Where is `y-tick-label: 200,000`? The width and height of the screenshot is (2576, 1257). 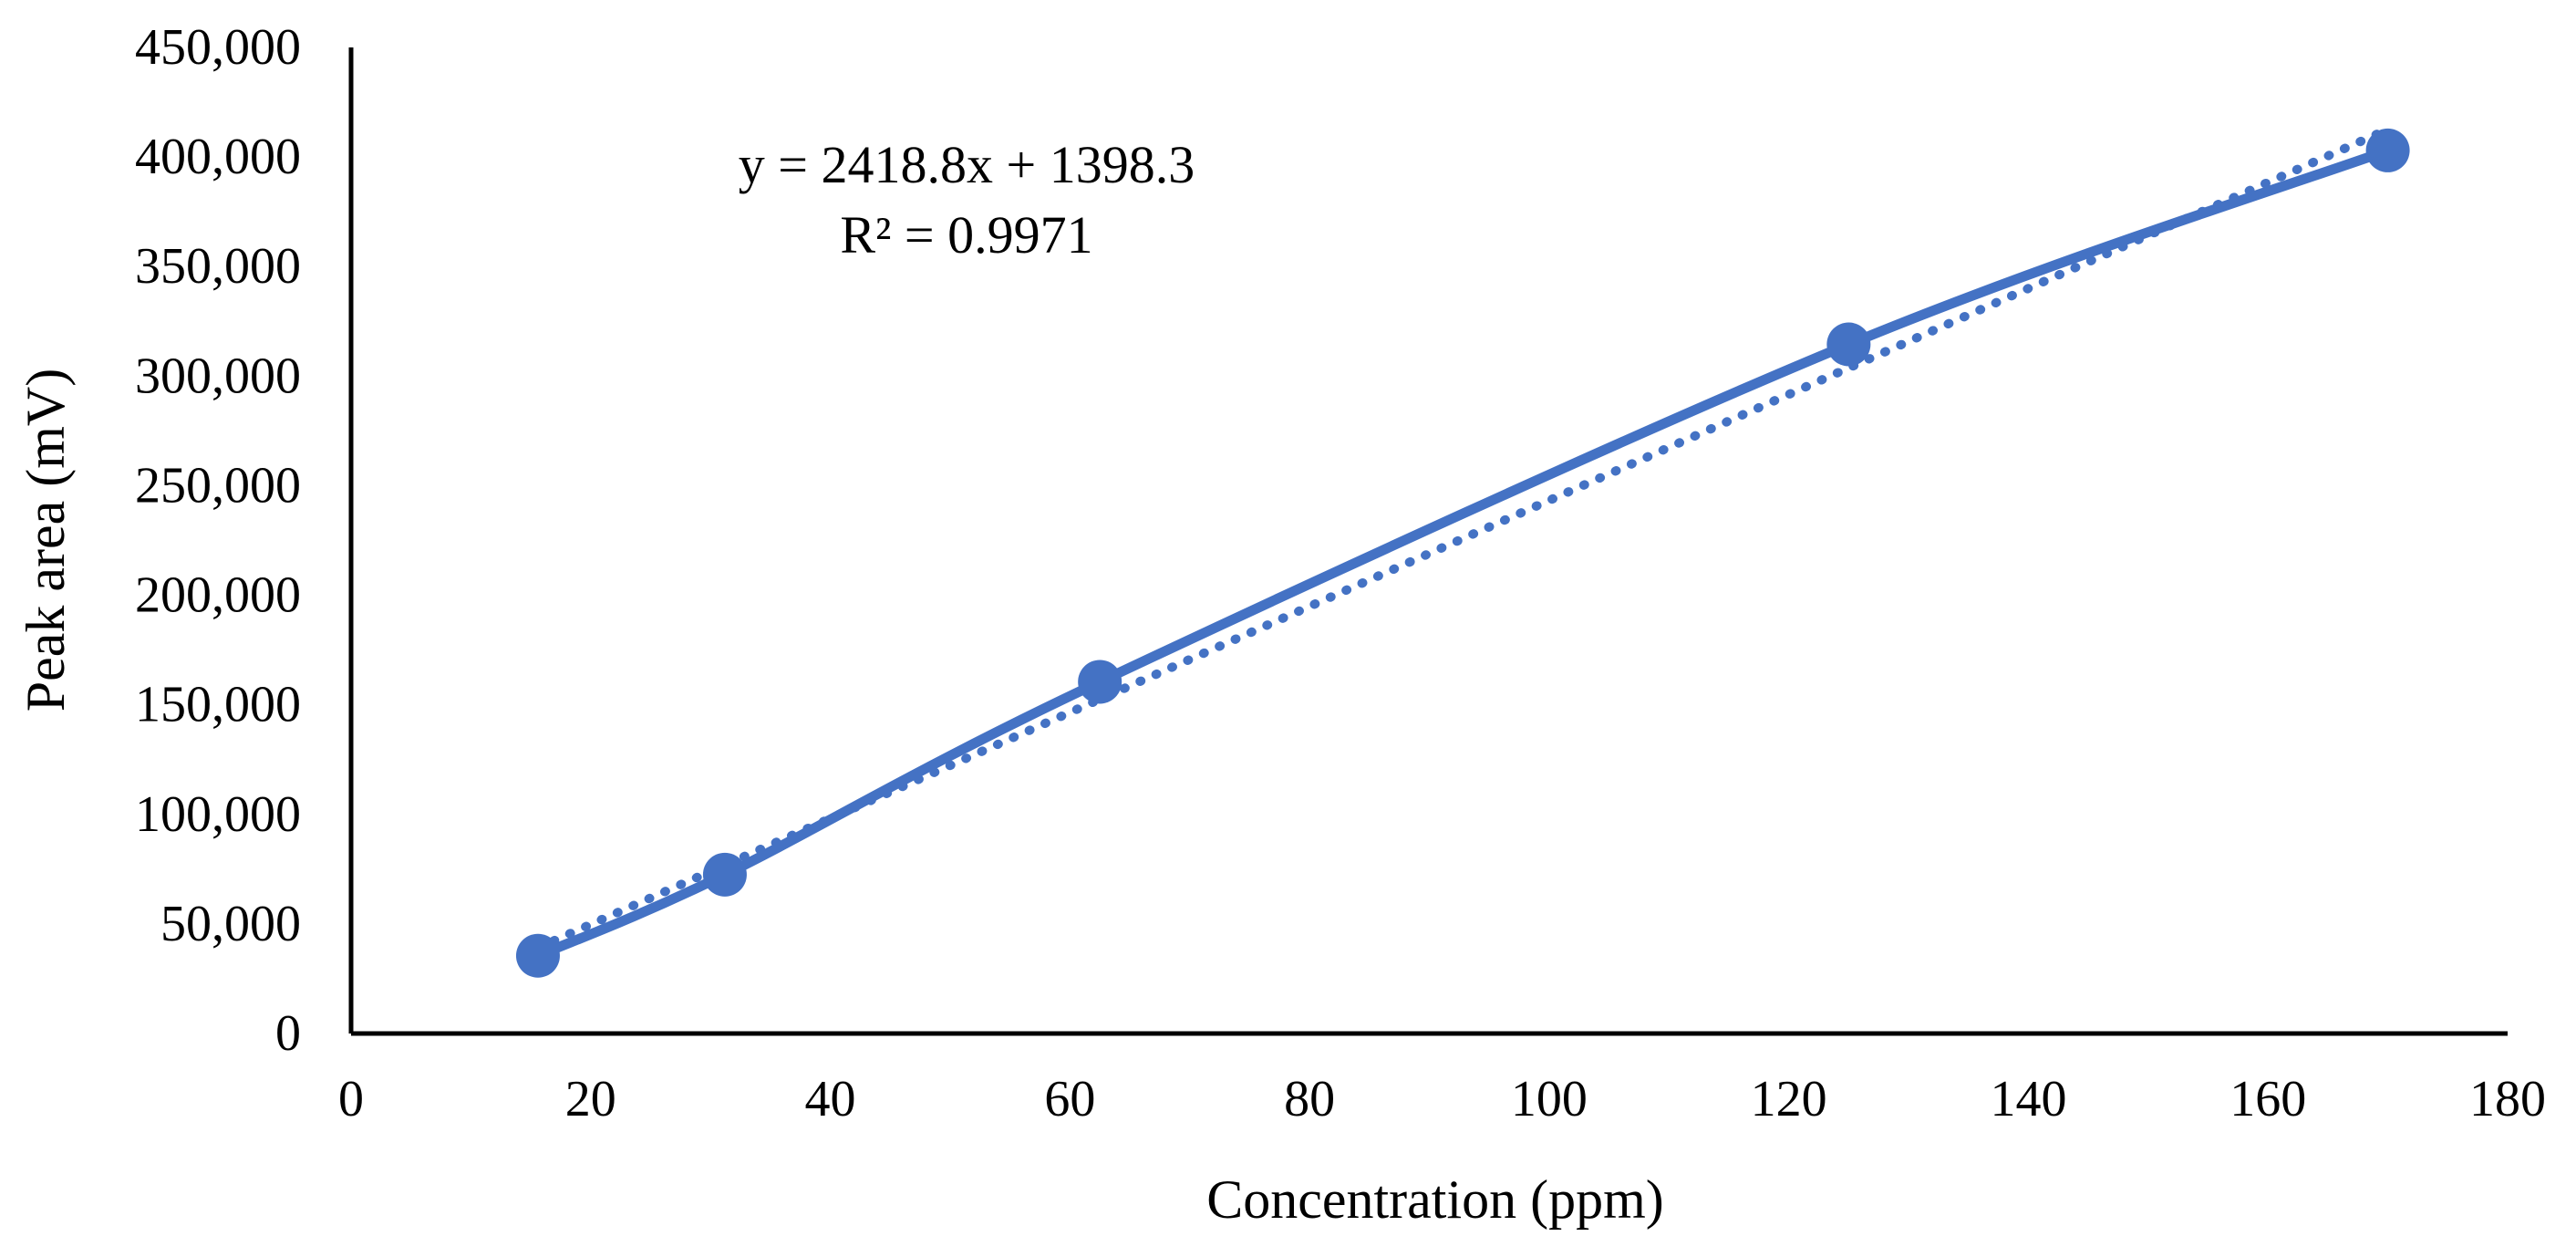
y-tick-label: 200,000 is located at coordinates (218, 595).